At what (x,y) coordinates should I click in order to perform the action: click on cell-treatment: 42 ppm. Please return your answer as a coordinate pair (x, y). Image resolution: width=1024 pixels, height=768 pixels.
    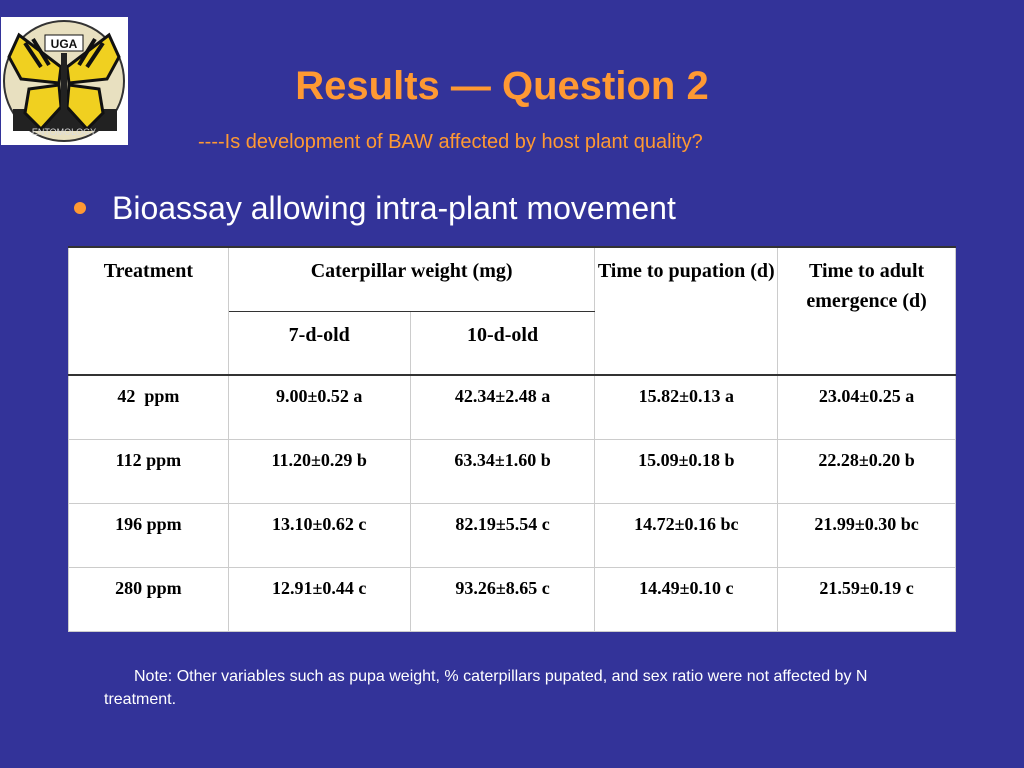
    Looking at the image, I should click on (148, 407).